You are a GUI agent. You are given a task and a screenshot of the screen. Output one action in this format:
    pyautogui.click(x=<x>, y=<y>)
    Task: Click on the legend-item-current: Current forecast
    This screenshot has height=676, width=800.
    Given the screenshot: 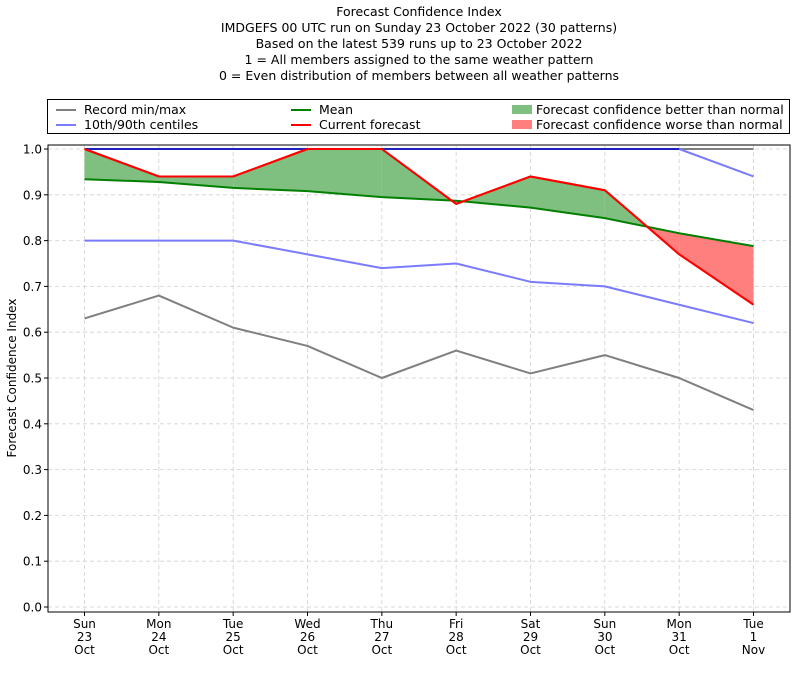 What is the action you would take?
    pyautogui.click(x=355, y=124)
    